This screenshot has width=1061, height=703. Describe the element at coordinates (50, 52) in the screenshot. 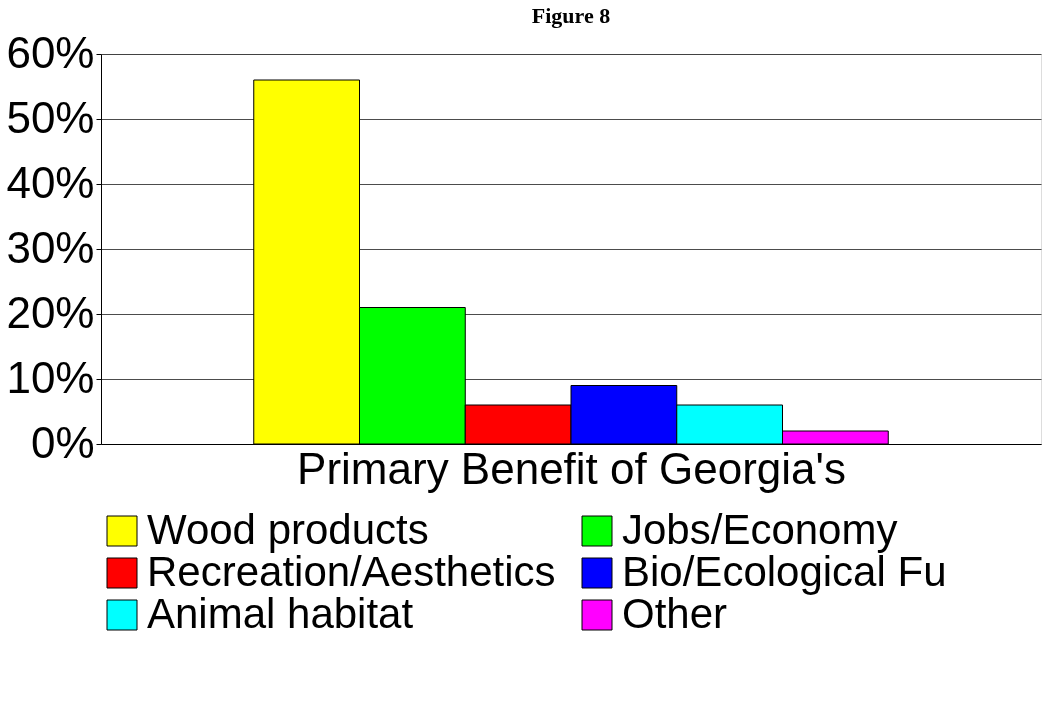

I see `y-tick-label: 60%` at that location.